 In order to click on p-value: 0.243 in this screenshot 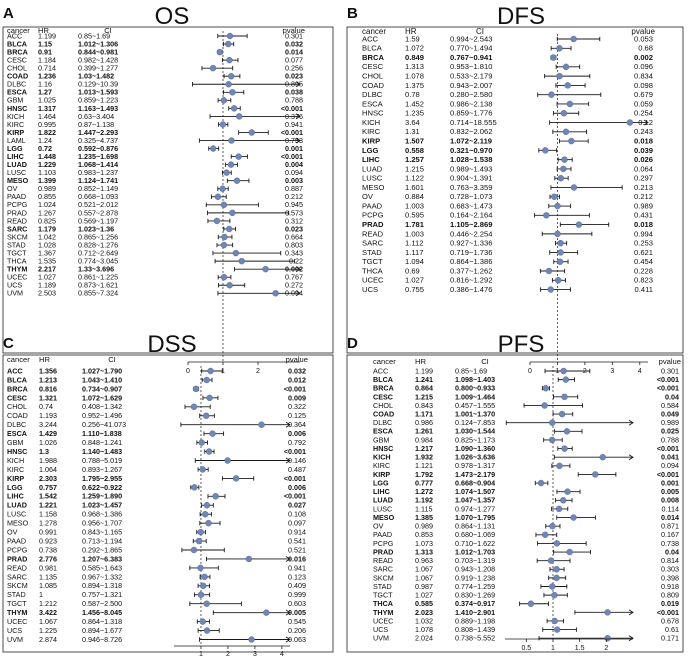, I will do `click(643, 131)`.